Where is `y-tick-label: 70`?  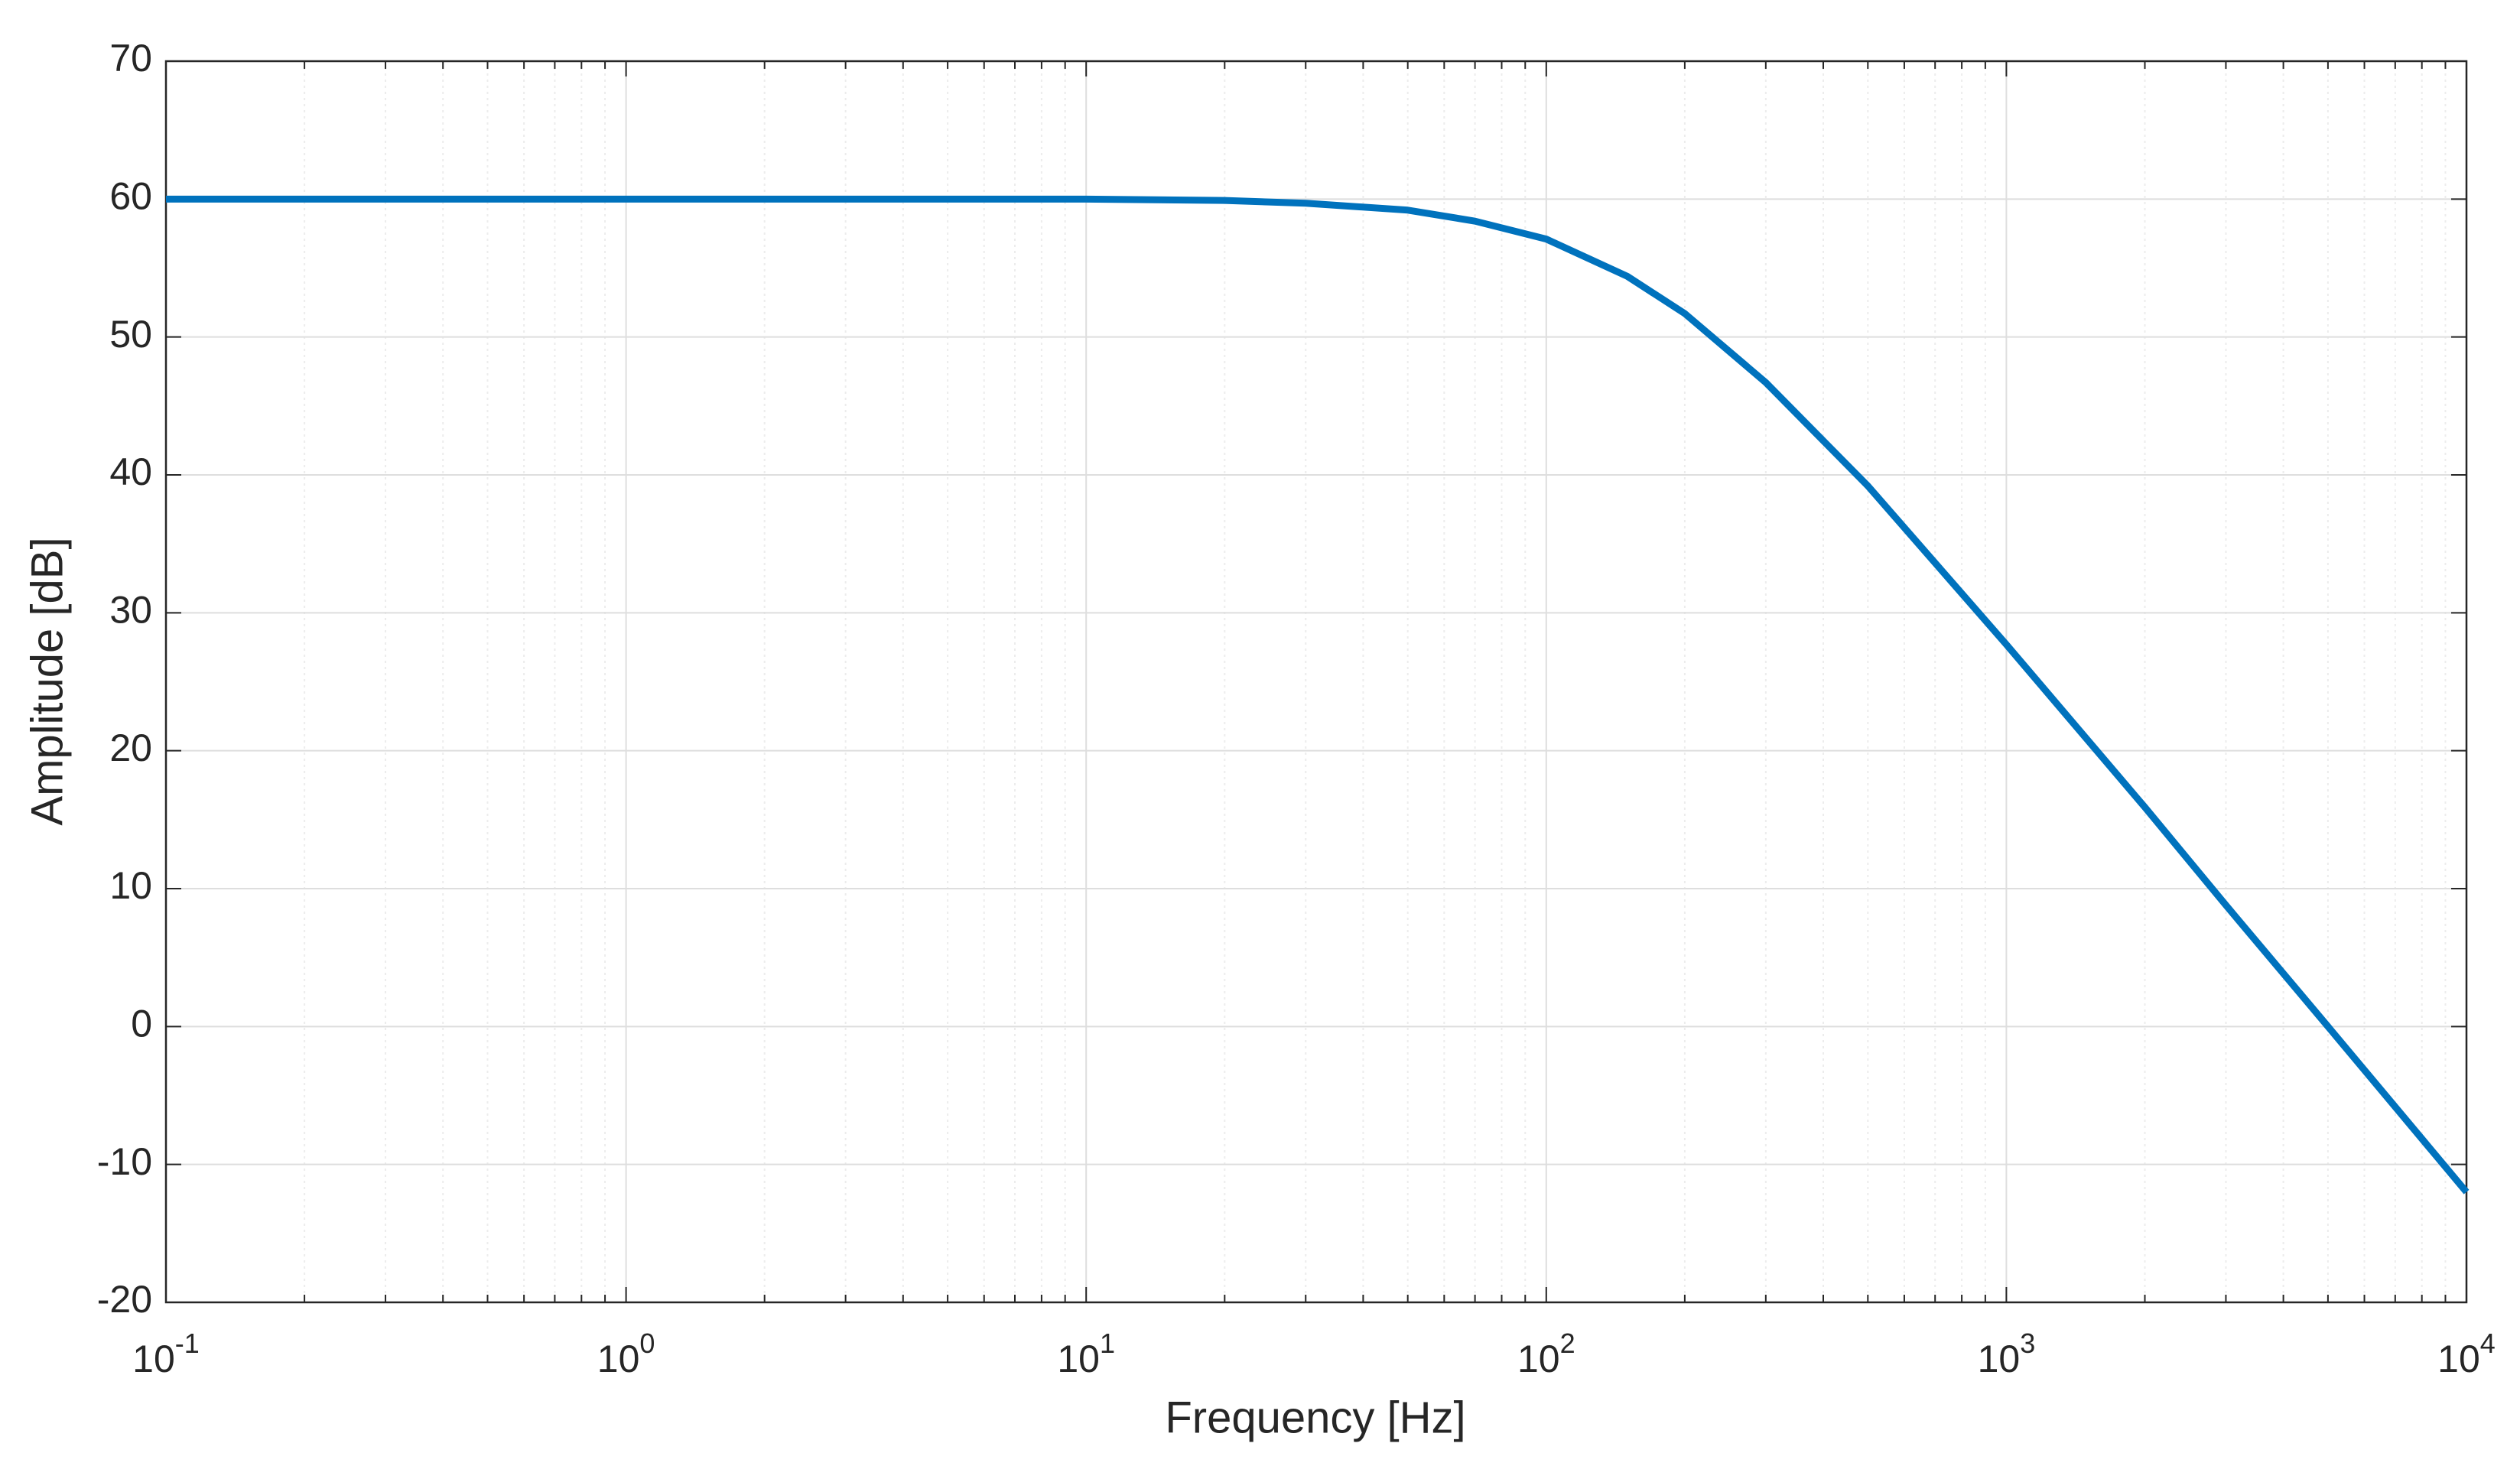 y-tick-label: 70 is located at coordinates (131, 58).